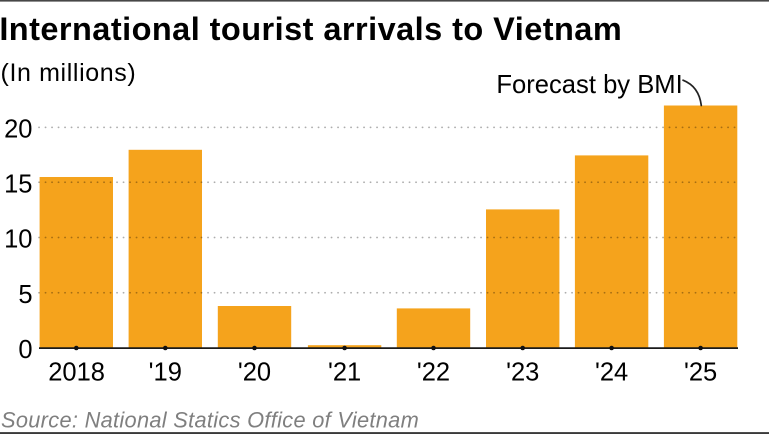  I want to click on svg-text: 0, so click(25, 350).